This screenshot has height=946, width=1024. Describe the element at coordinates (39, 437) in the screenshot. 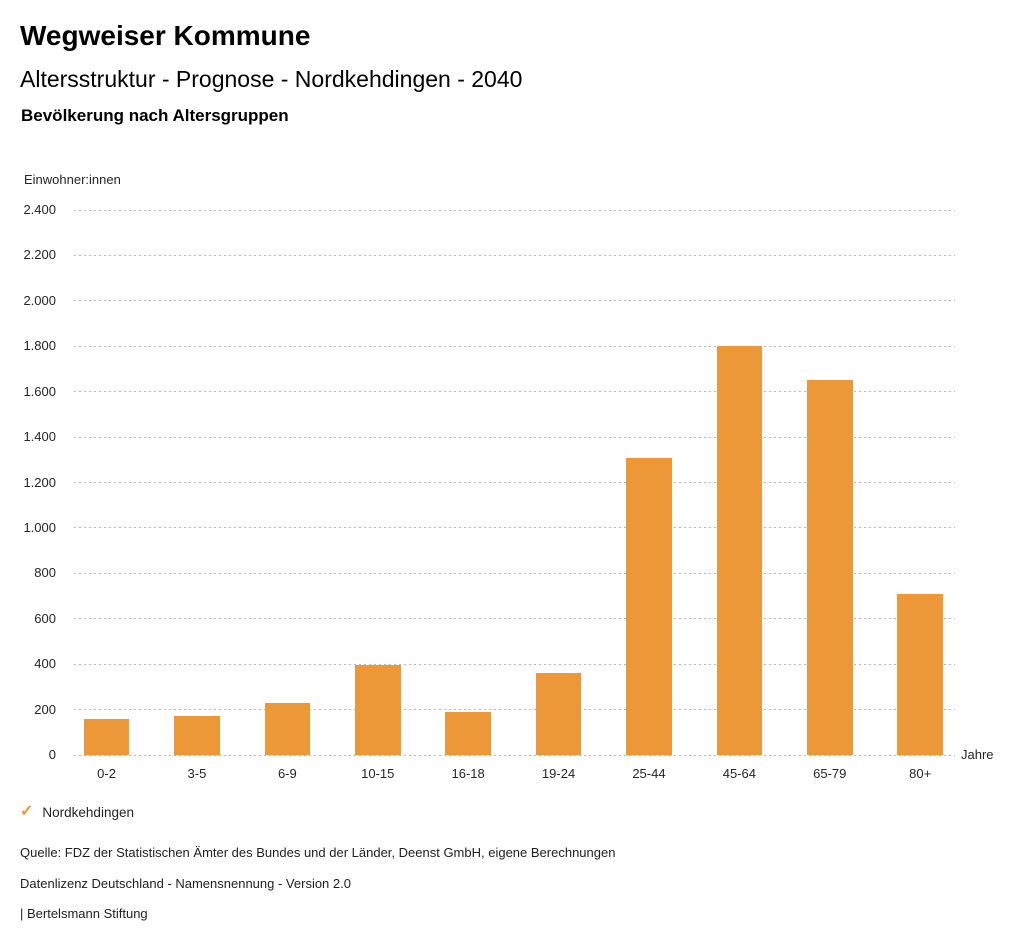

I see `y-axis-tick-label: 1.400` at that location.